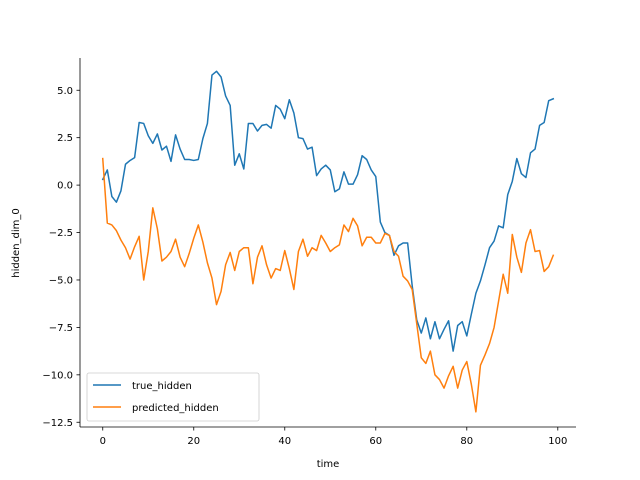  Describe the element at coordinates (375, 441) in the screenshot. I see `x-tick-label: 60` at that location.